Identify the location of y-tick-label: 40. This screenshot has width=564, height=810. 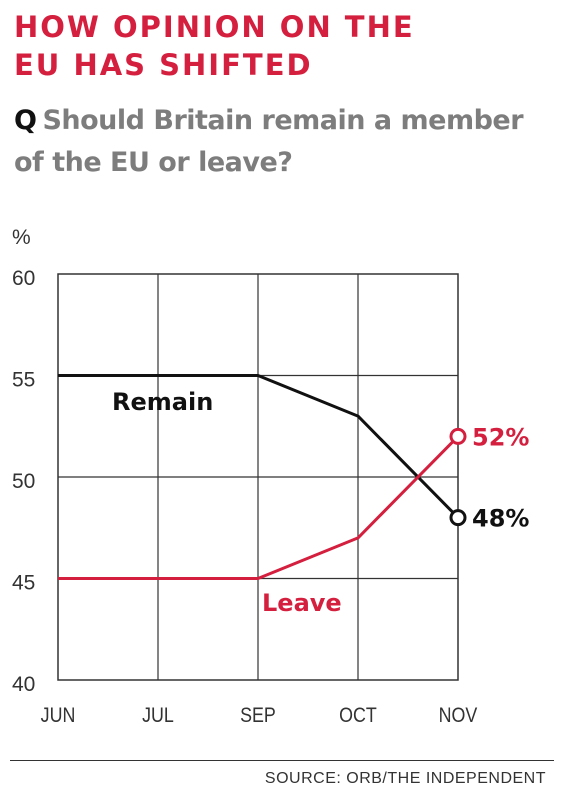
(23, 684).